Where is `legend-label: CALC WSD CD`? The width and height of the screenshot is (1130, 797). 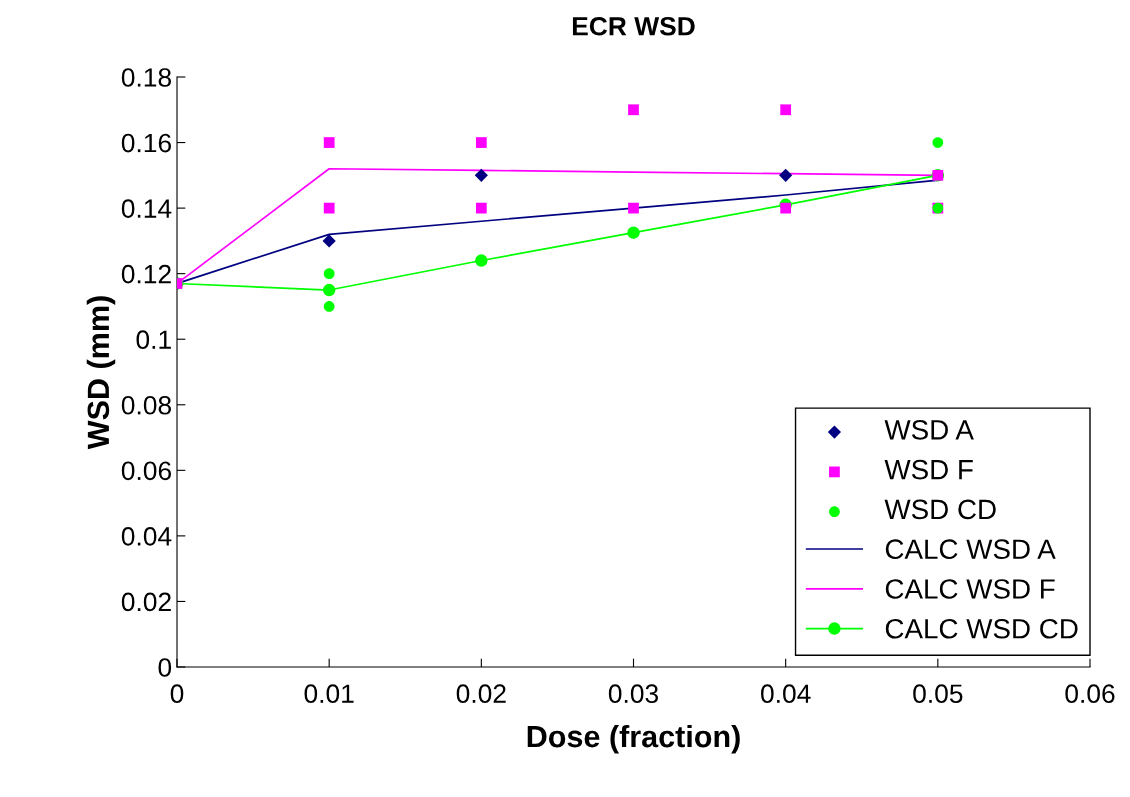
legend-label: CALC WSD CD is located at coordinates (981, 628).